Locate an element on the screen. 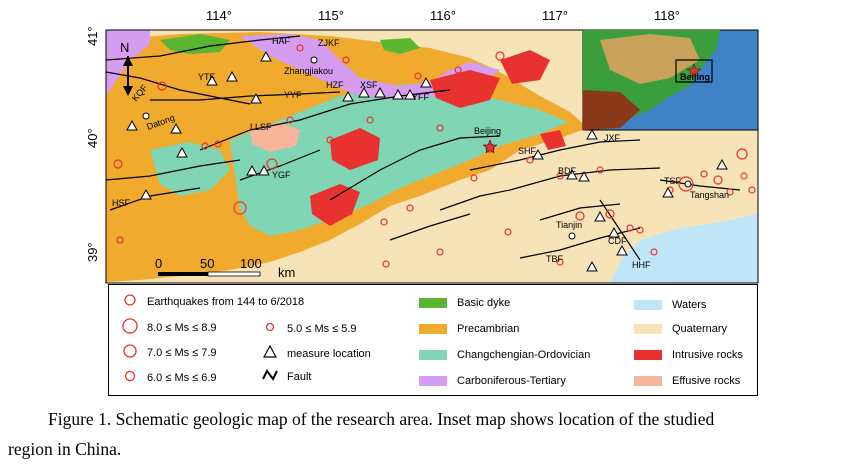  inset-beijing-label: Beijing is located at coordinates (695, 77).